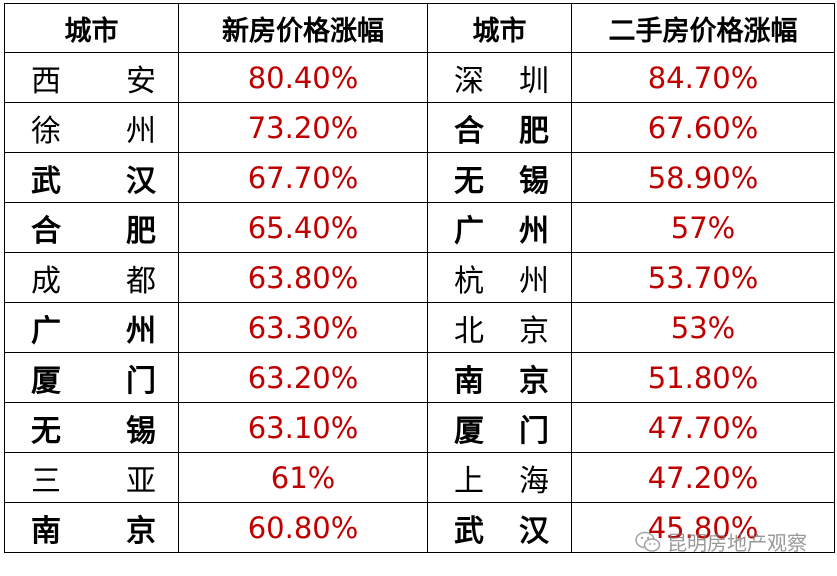 This screenshot has height=576, width=837. I want to click on header-city-new: 城市, so click(91, 28).